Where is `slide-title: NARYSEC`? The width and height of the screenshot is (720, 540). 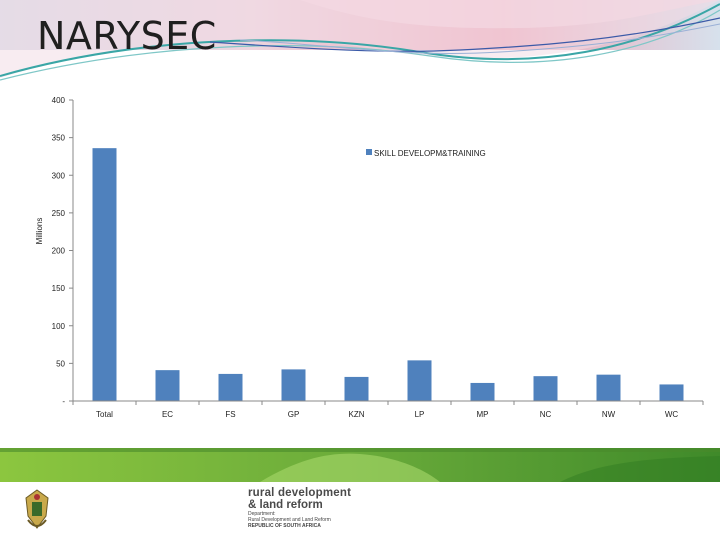
slide-title: NARYSEC is located at coordinates (127, 36).